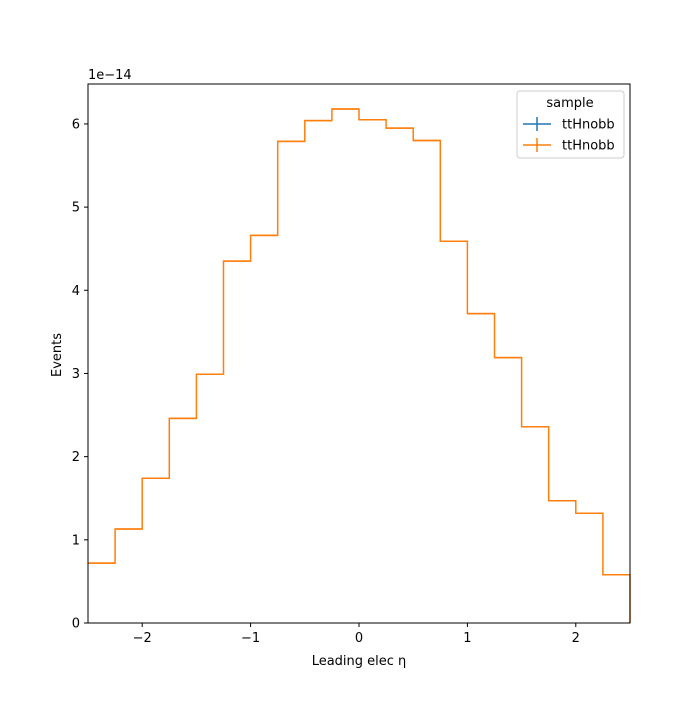  I want to click on x-tick-label: −1, so click(250, 638).